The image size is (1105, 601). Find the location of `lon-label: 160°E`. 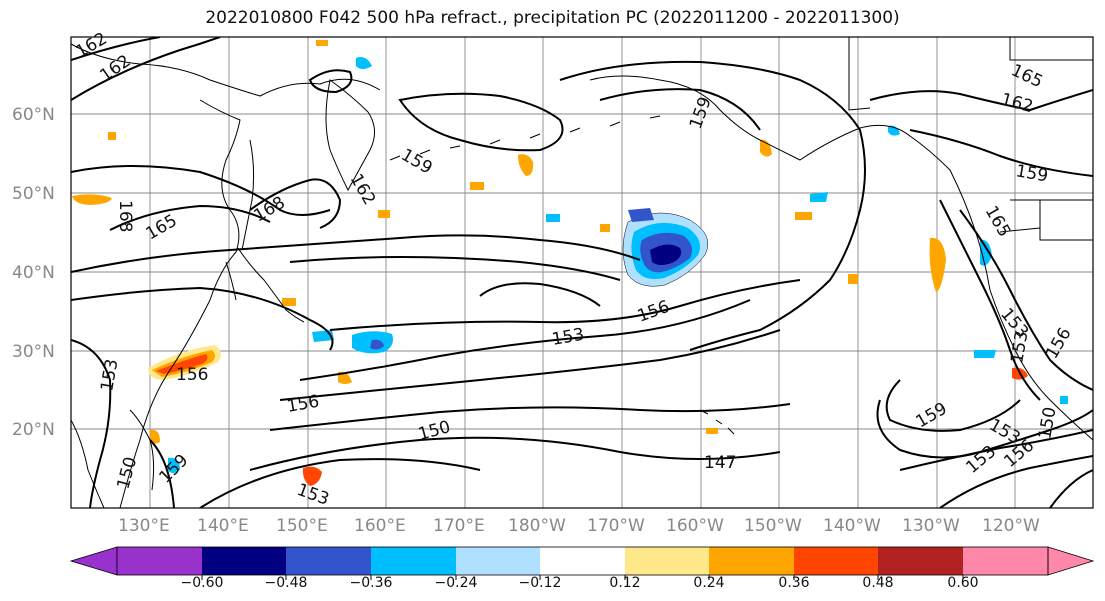

lon-label: 160°E is located at coordinates (380, 526).